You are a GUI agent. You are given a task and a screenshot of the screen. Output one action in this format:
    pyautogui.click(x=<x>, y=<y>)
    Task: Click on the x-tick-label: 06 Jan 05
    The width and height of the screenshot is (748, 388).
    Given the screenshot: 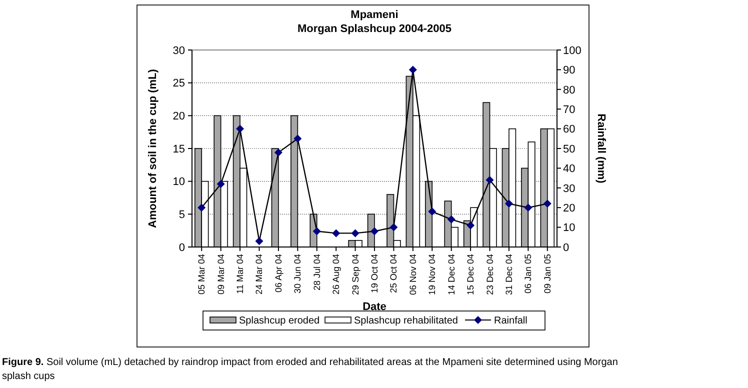 What is the action you would take?
    pyautogui.click(x=528, y=274)
    